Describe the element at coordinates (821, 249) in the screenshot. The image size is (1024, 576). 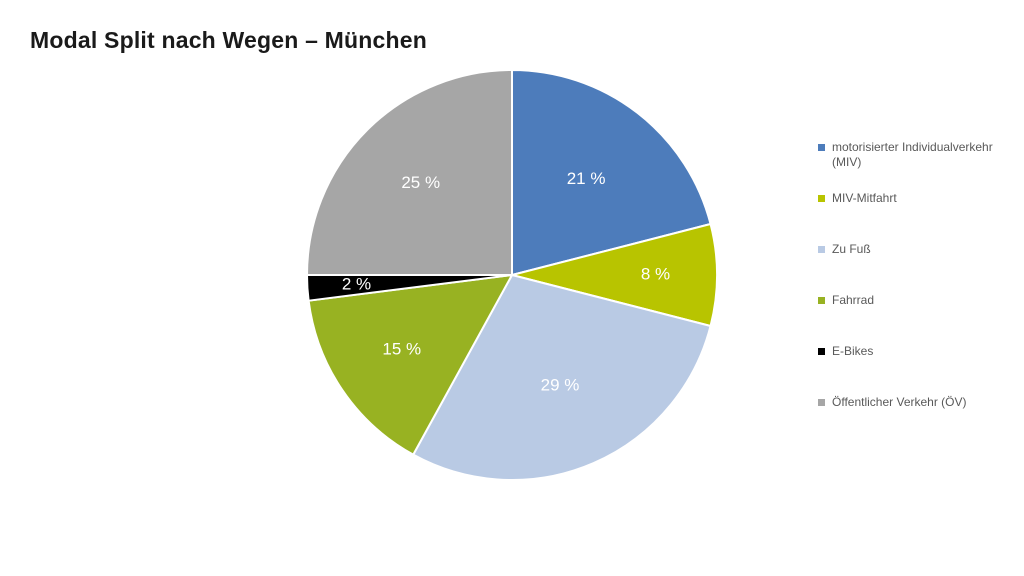
I see `legend-swatch-zu-fuss-icon` at that location.